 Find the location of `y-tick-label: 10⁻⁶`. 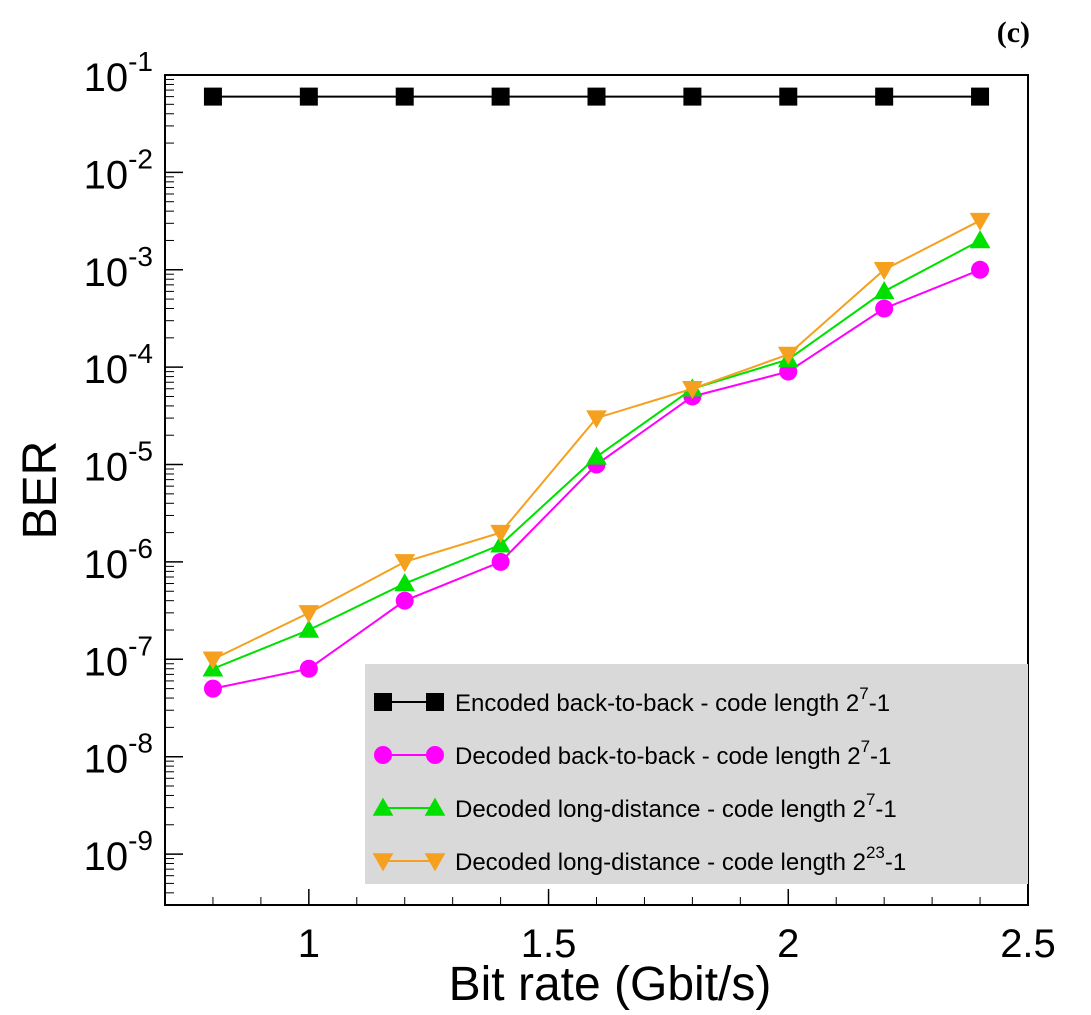

y-tick-label: 10⁻⁶ is located at coordinates (118, 560).